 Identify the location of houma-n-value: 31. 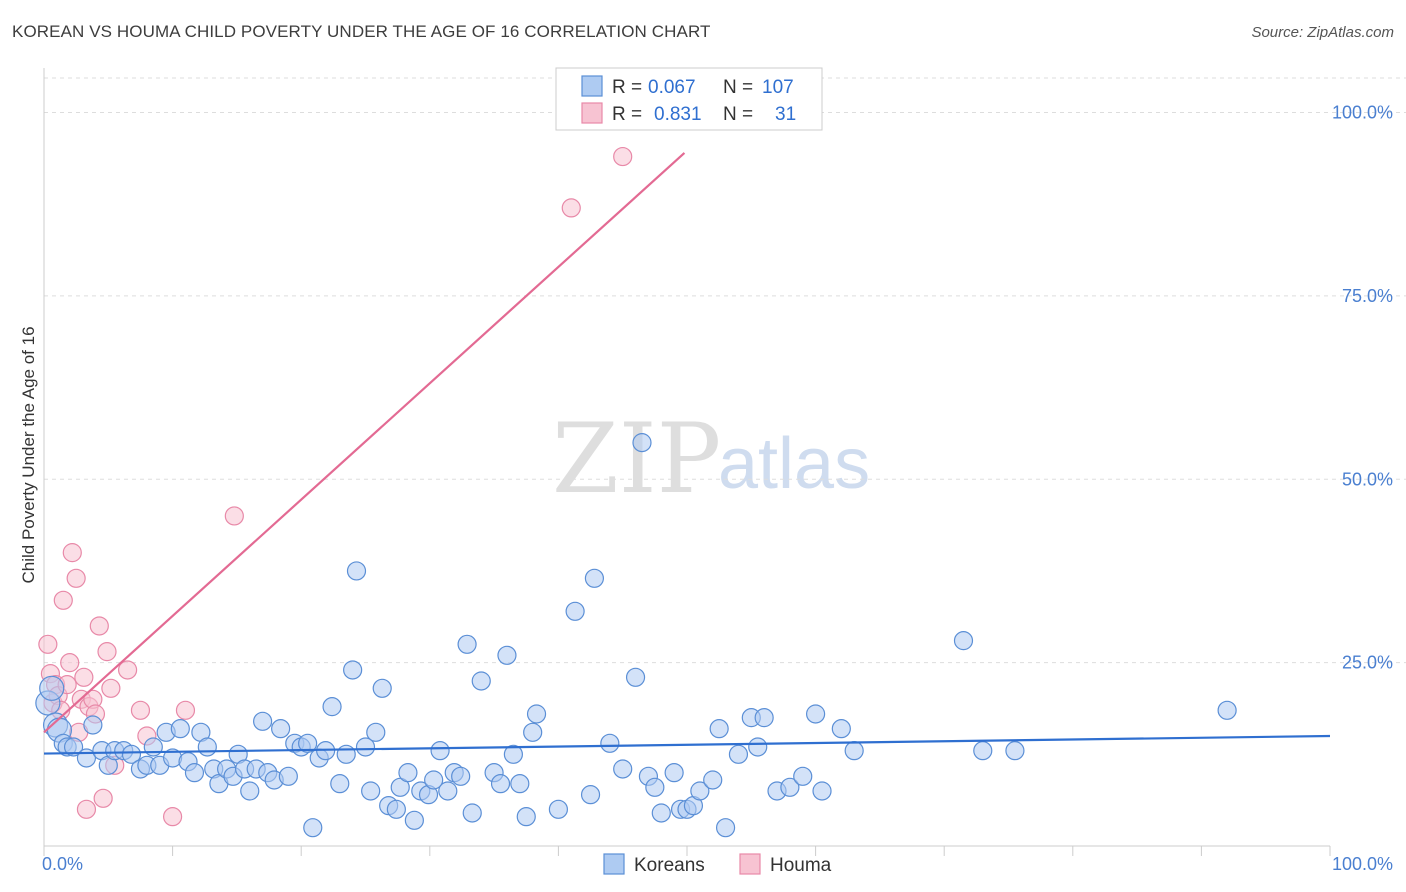
(785, 114).